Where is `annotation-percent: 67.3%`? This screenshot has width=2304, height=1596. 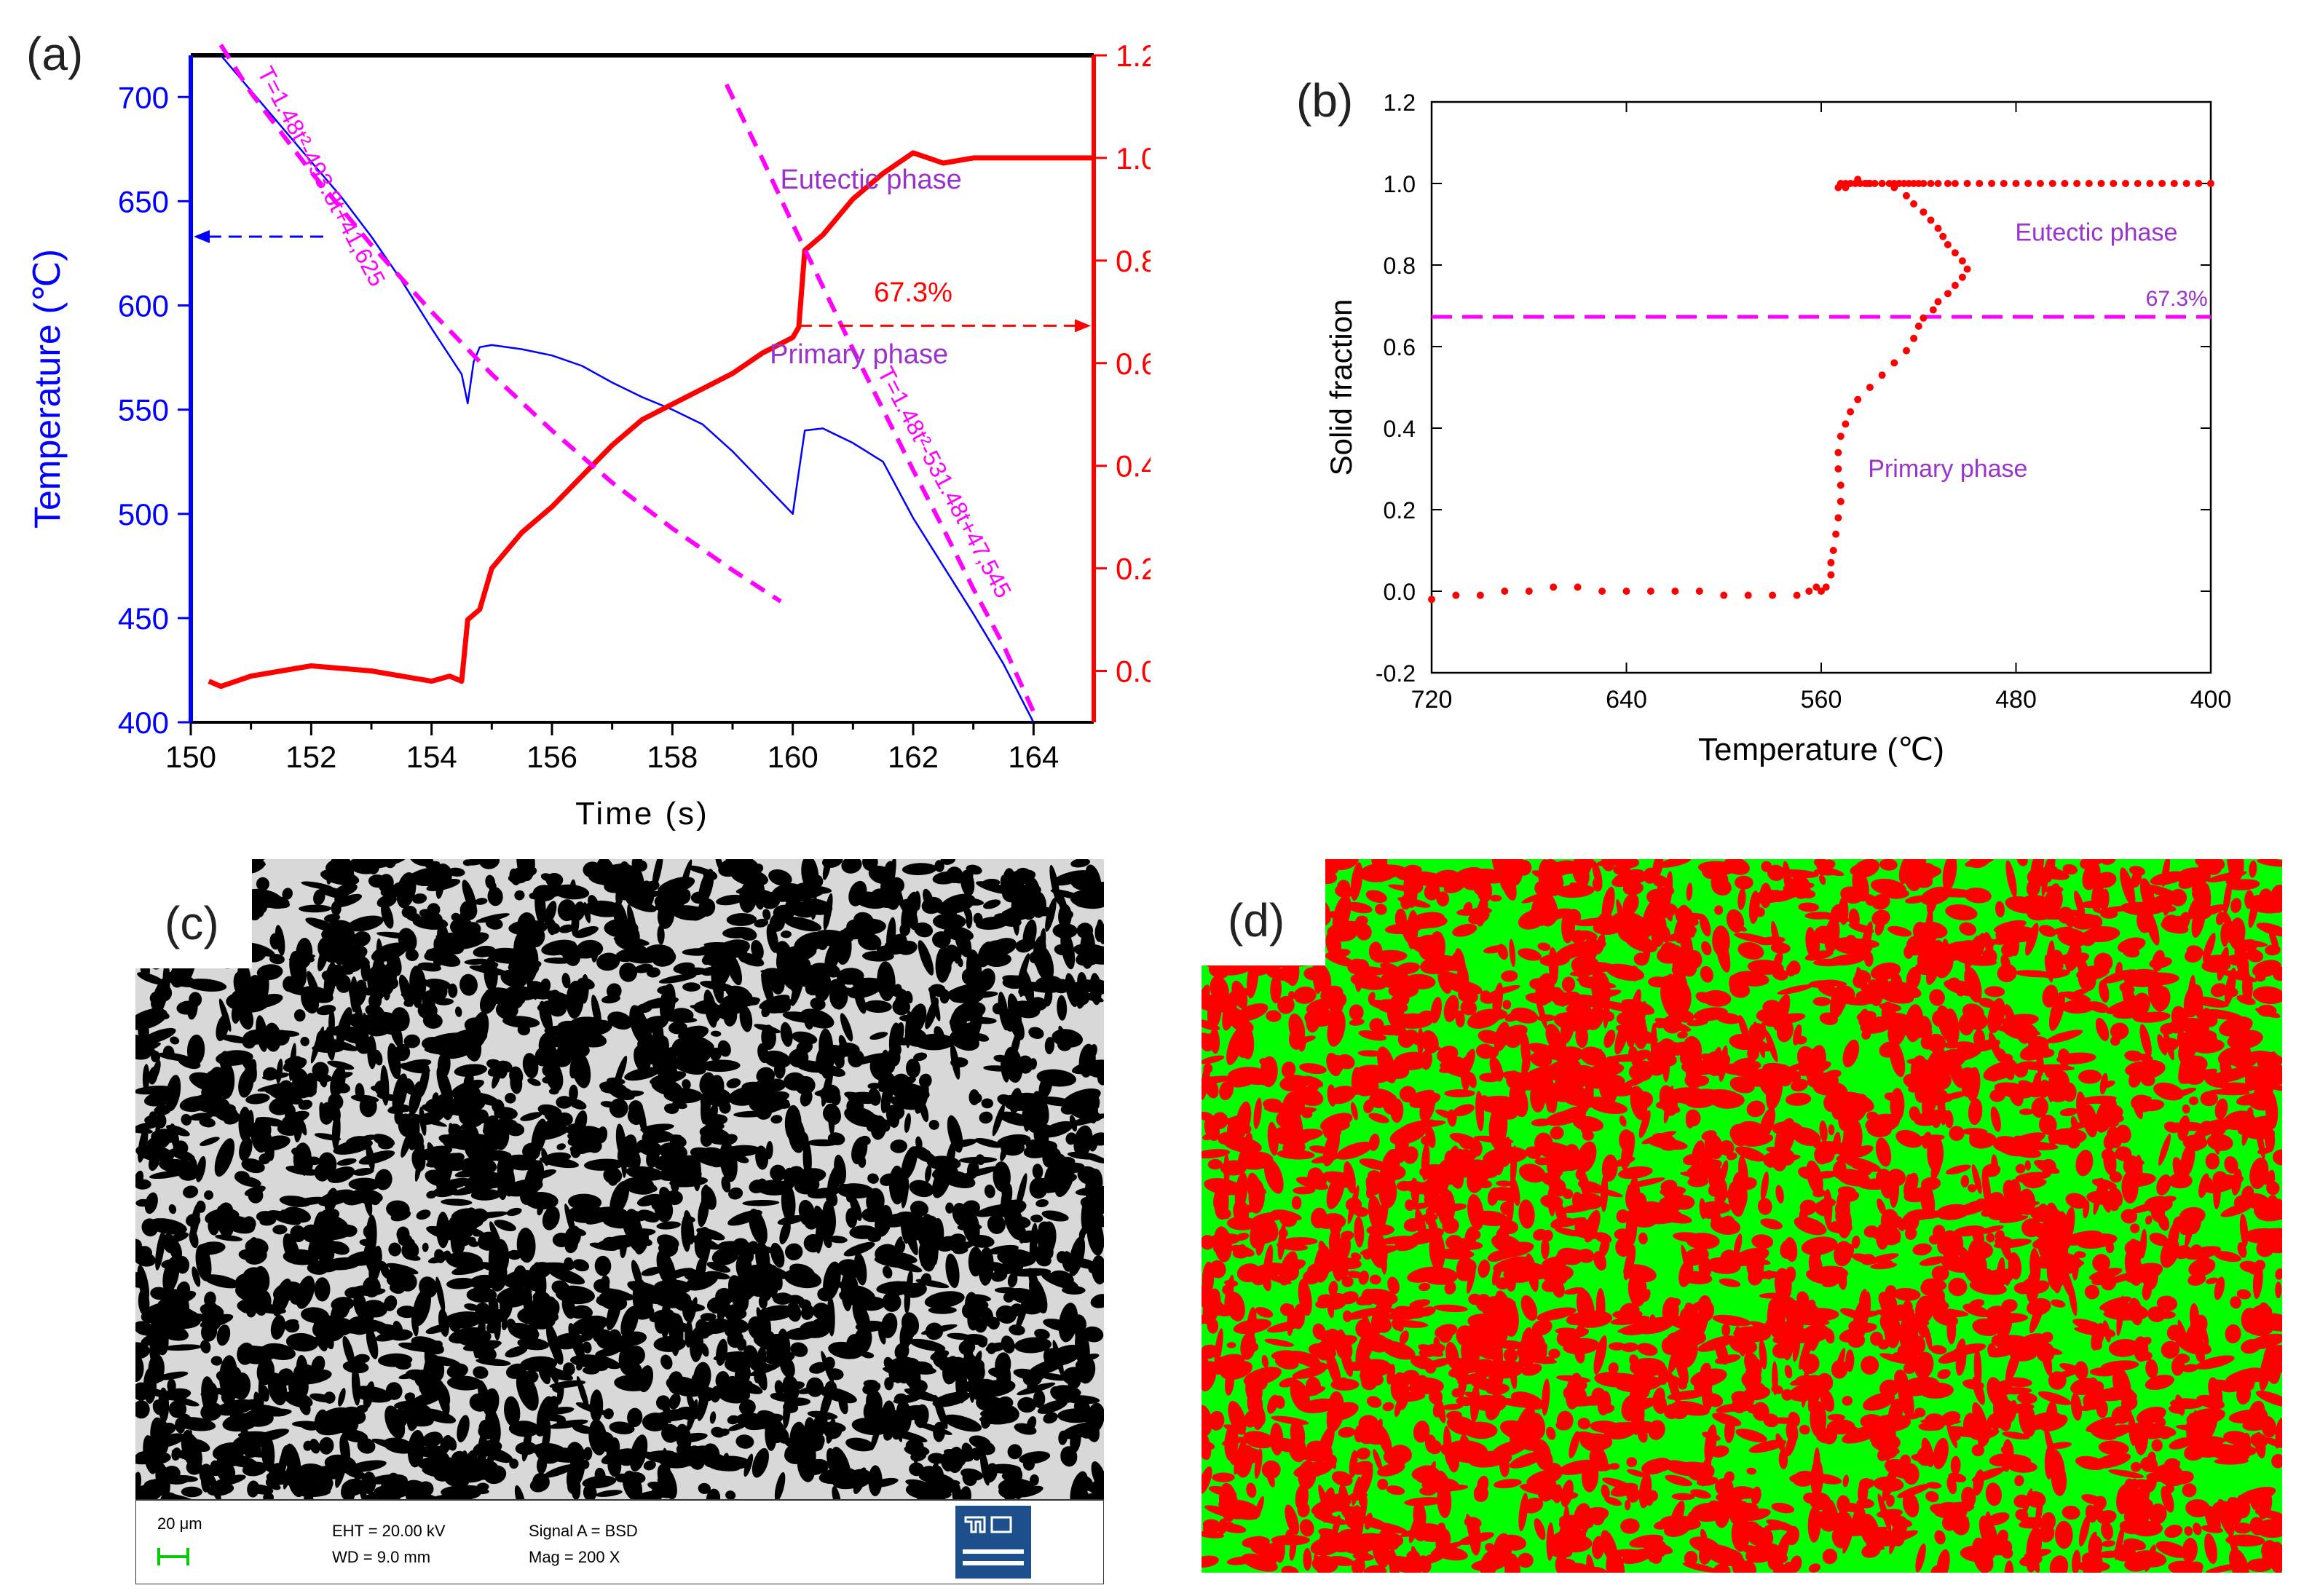
annotation-percent: 67.3% is located at coordinates (913, 292).